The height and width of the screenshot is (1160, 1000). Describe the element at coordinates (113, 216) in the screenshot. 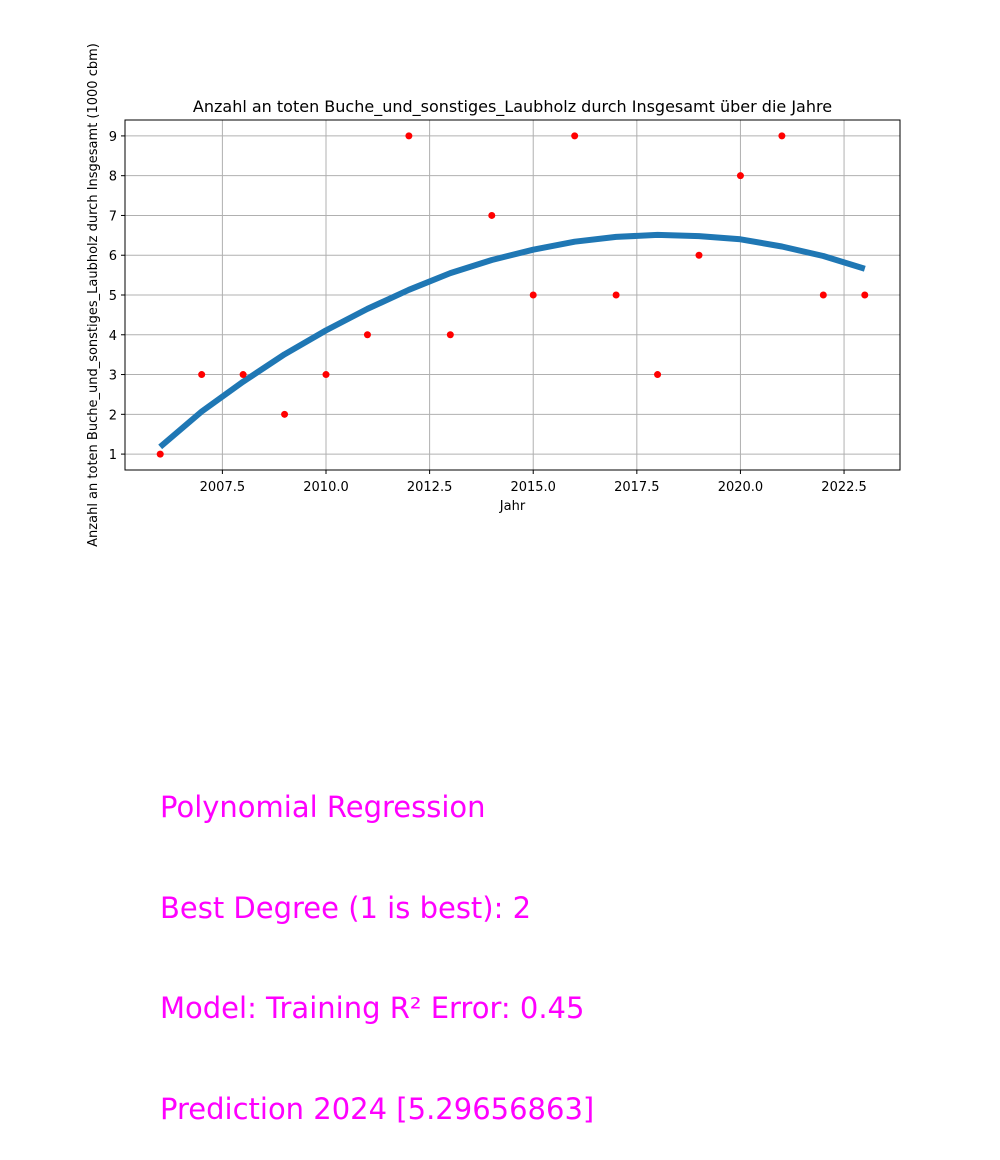

I see `y-tick-label: 7` at that location.